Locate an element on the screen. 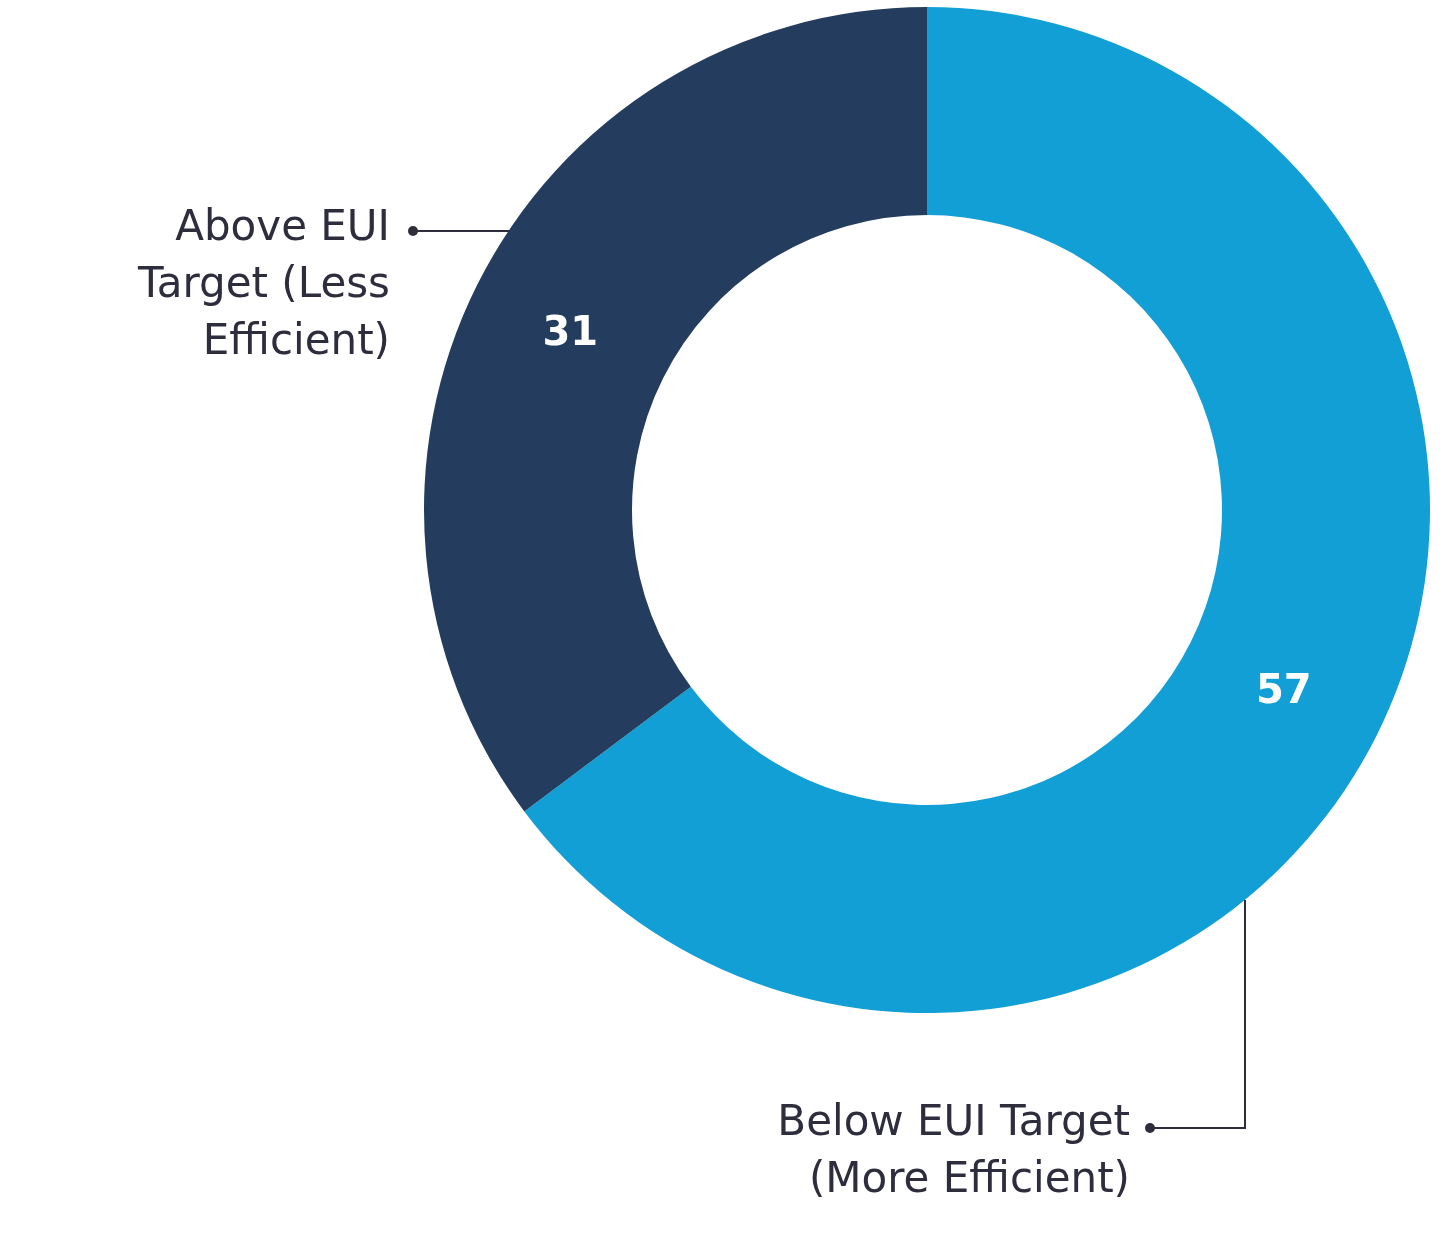 The height and width of the screenshot is (1250, 1453). data-label: 31 is located at coordinates (570, 331).